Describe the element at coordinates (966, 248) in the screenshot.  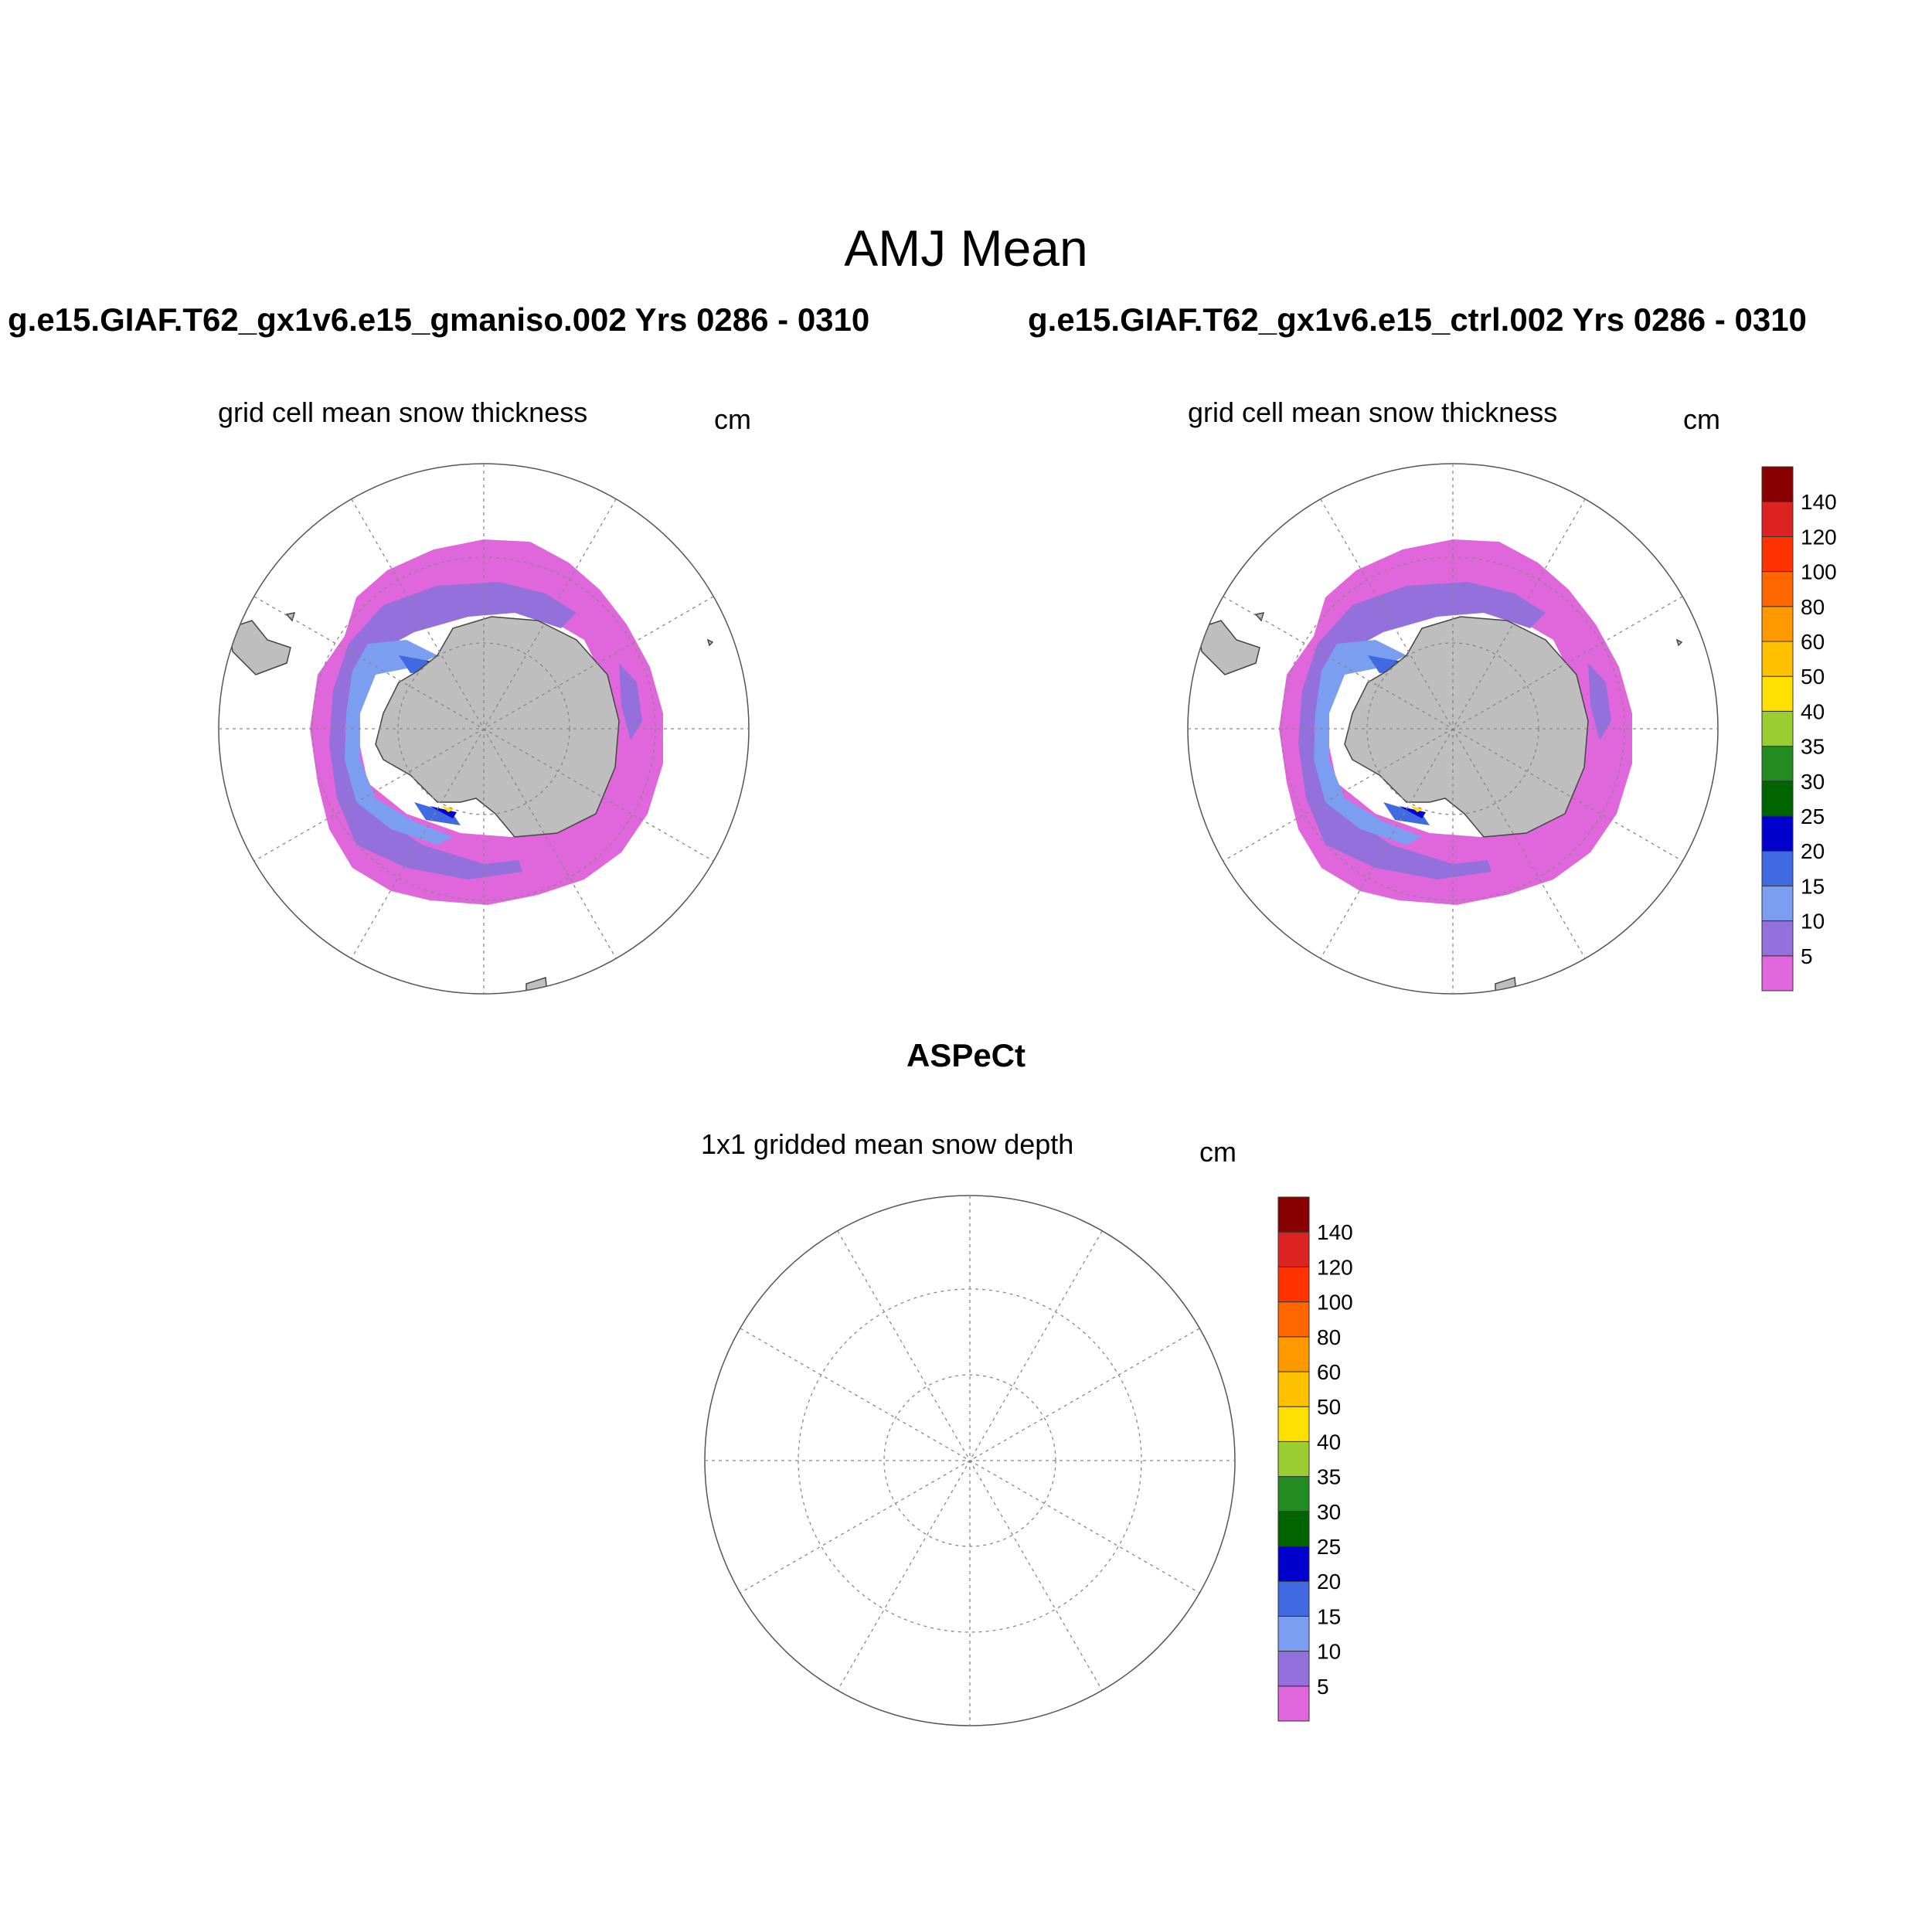
I see `main-title: AMJ Mean` at that location.